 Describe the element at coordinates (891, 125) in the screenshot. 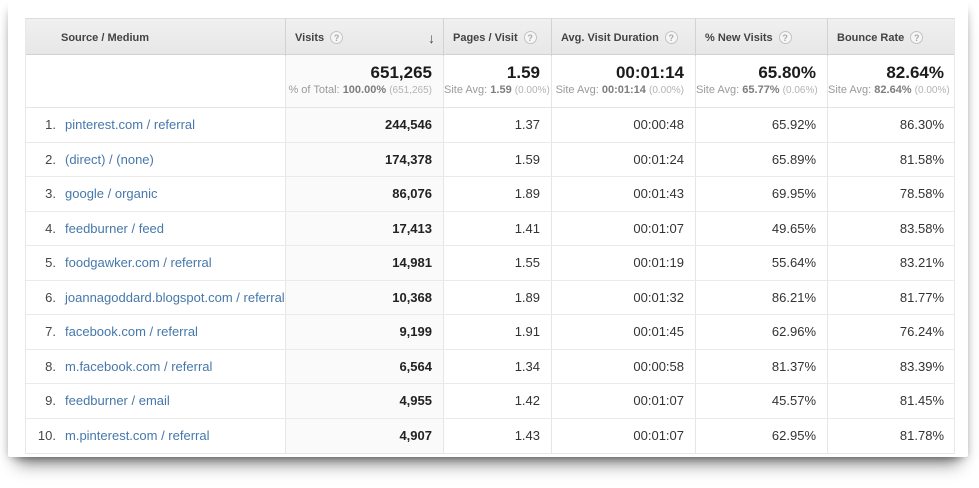

I see `bounce-rate-cell: 86.30%` at that location.